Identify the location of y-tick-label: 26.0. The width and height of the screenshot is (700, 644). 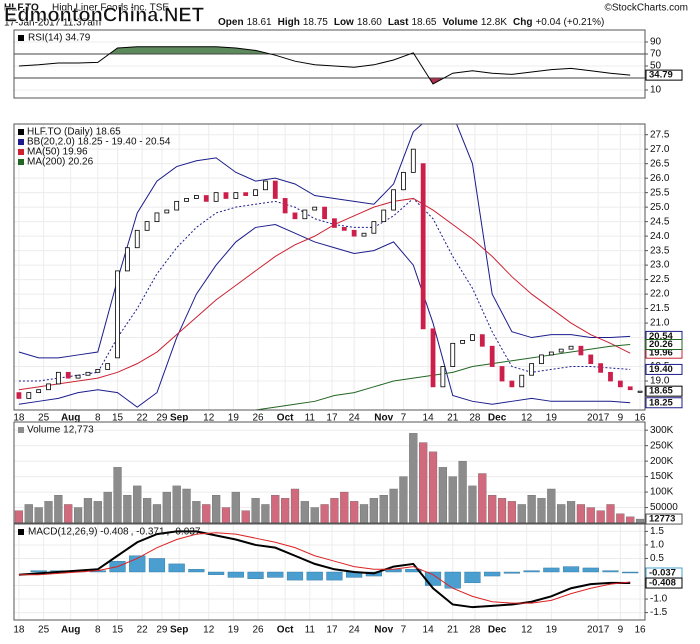
(660, 178).